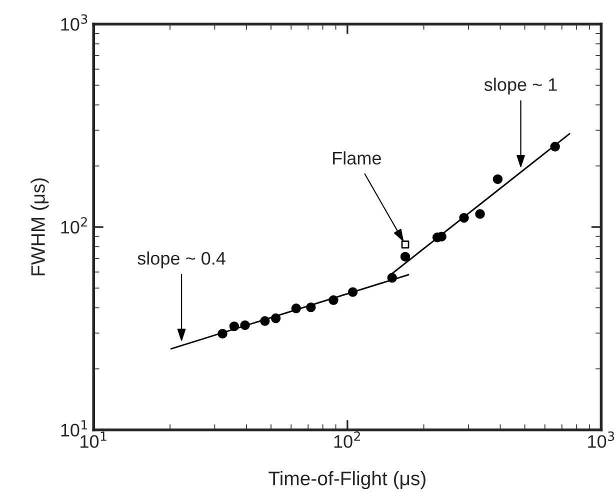 The width and height of the screenshot is (616, 493). What do you see at coordinates (347, 480) in the screenshot?
I see `x-axis-title: Time-of-Flight (μs)` at bounding box center [347, 480].